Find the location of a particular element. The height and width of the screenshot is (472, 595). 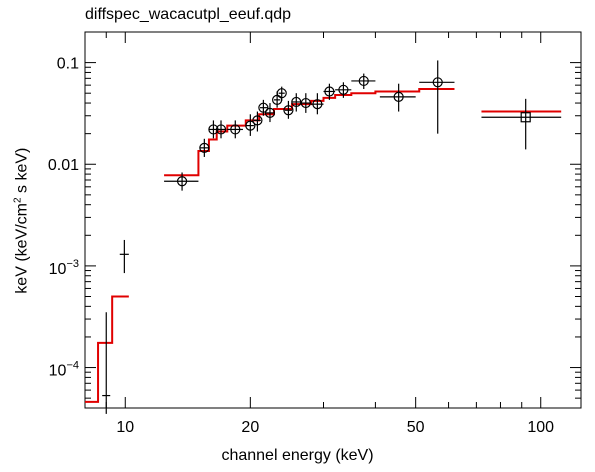

y-axis-label-sup: 2 is located at coordinates (18, 199).